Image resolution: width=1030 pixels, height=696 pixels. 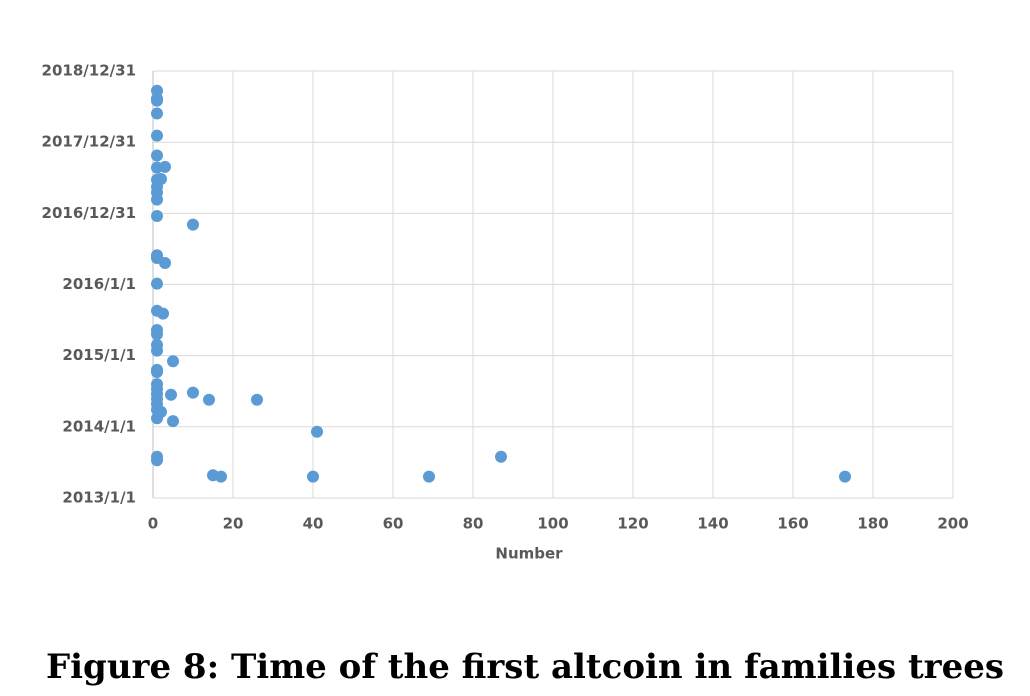 What do you see at coordinates (473, 524) in the screenshot?
I see `x-tick-label: 80` at bounding box center [473, 524].